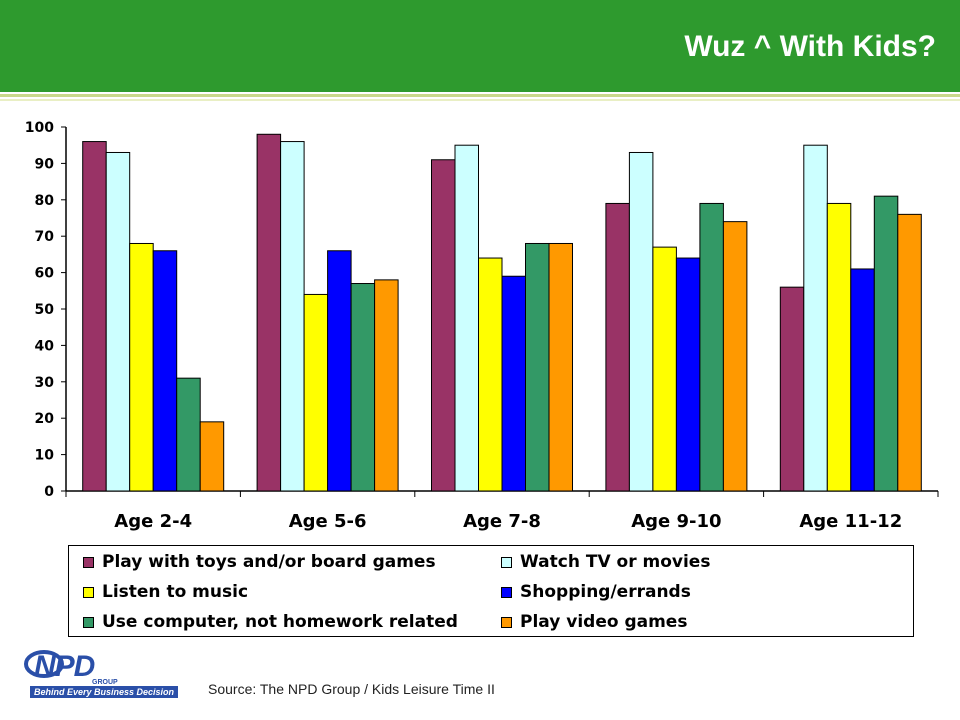 The image size is (960, 720). What do you see at coordinates (45, 346) in the screenshot?
I see `y-tick-label: 40` at bounding box center [45, 346].